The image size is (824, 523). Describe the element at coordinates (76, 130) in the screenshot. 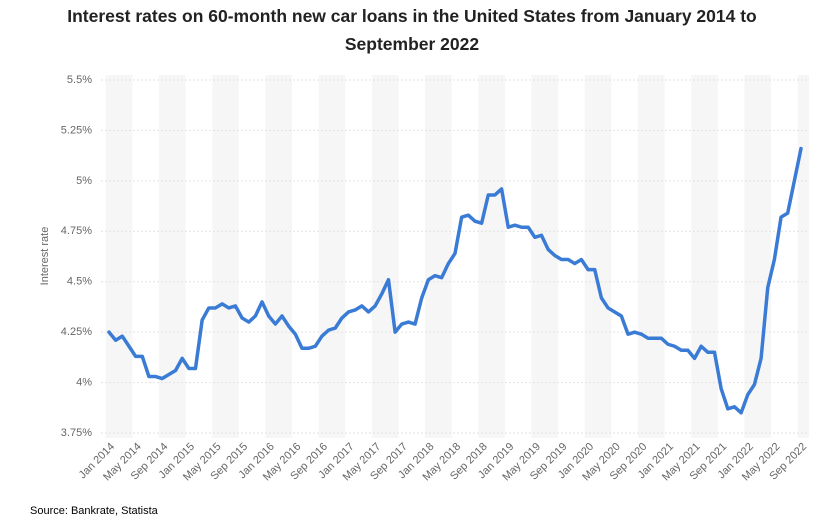

I see `y-tick-label: 5.25%` at that location.